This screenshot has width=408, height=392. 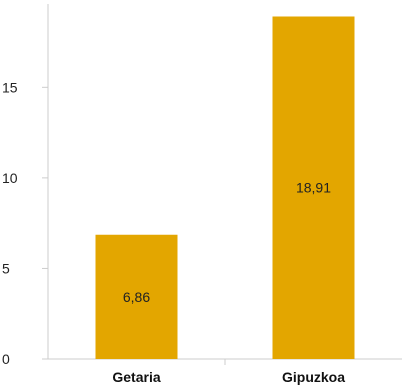 I want to click on data-label: 18,91, so click(x=313, y=188).